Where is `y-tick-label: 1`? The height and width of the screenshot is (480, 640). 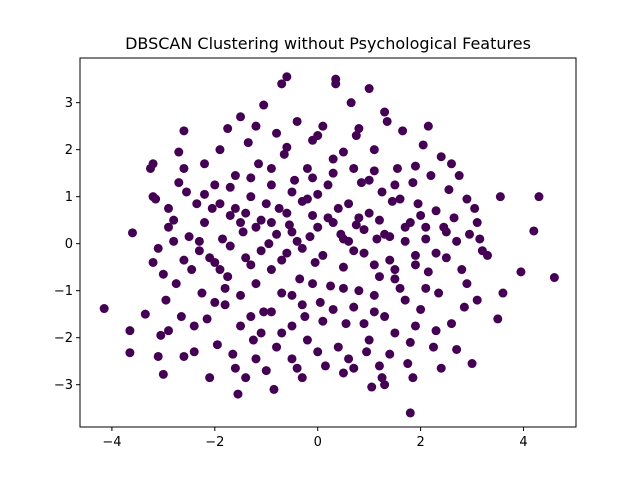
y-tick-label: 1 is located at coordinates (69, 197).